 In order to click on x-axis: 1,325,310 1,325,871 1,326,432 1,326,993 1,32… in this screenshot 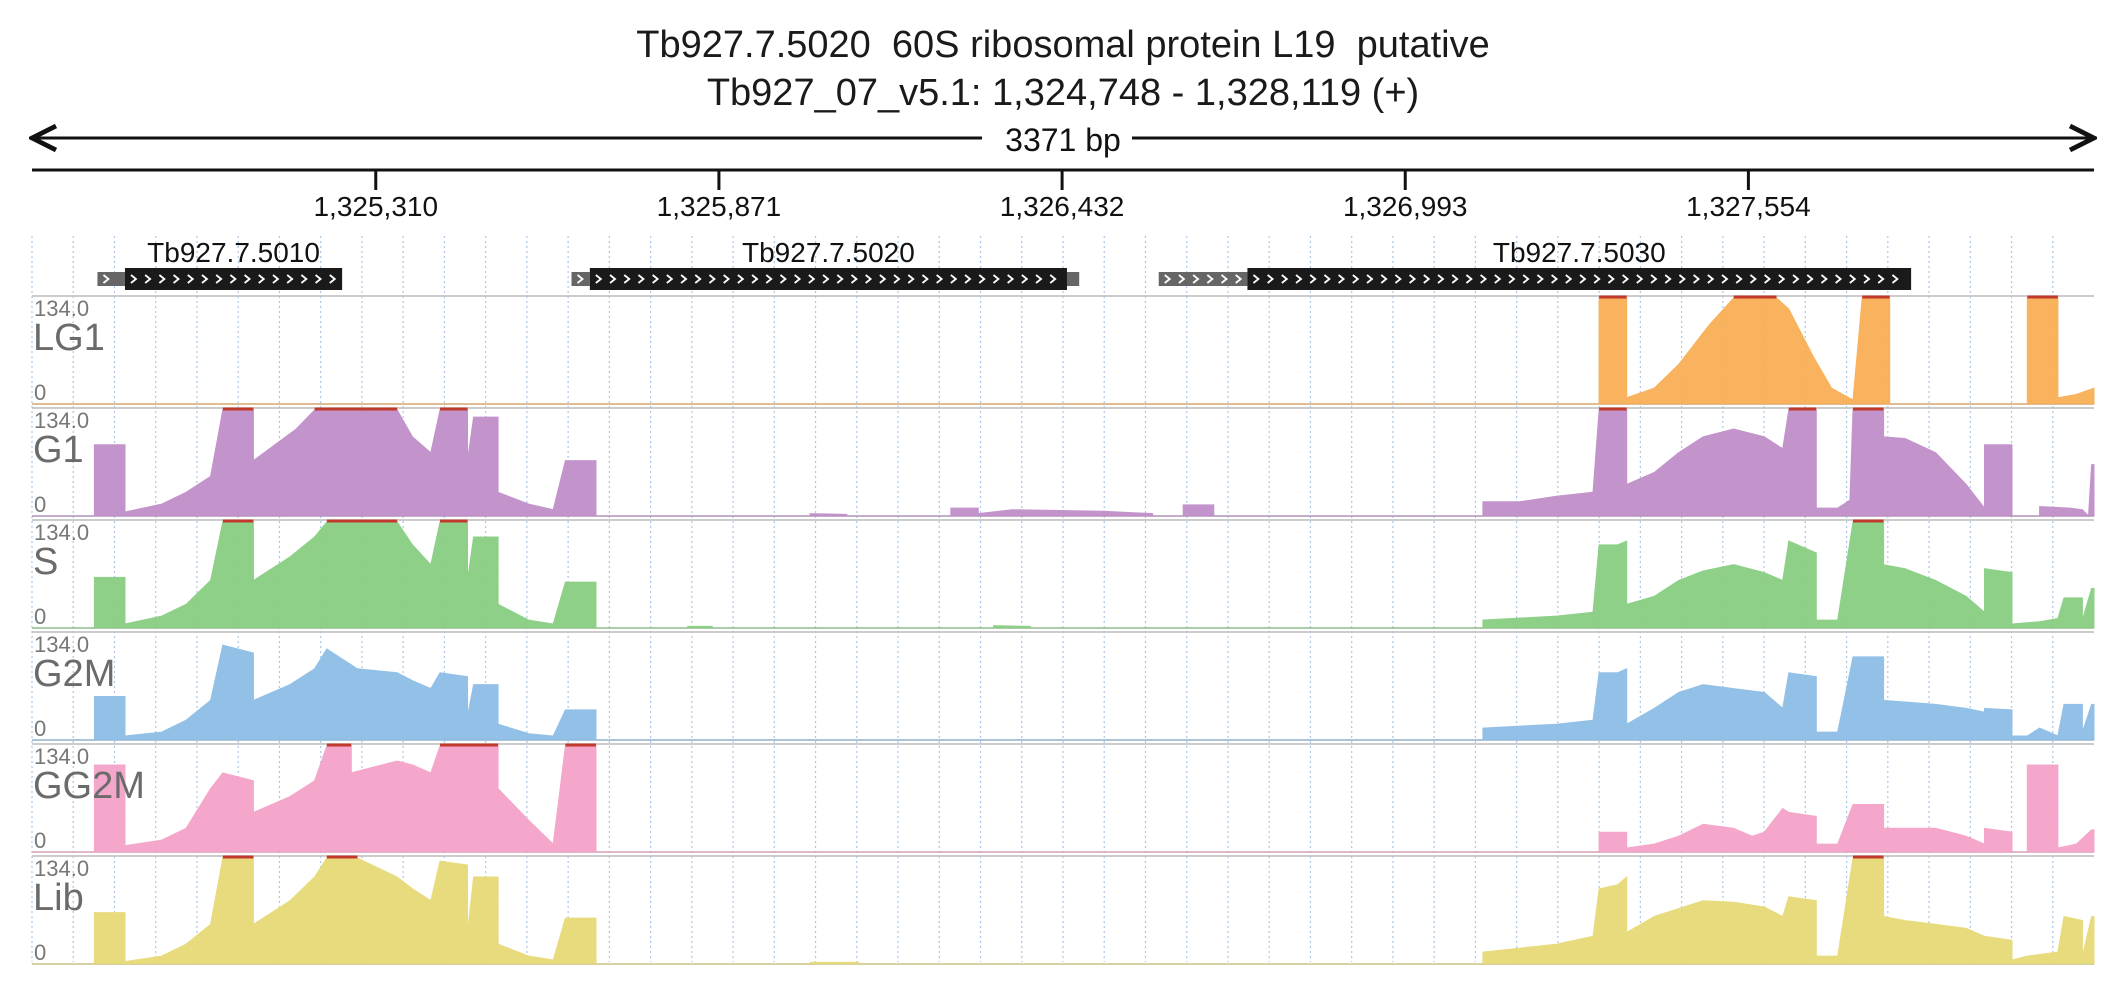, I will do `click(1063, 195)`.